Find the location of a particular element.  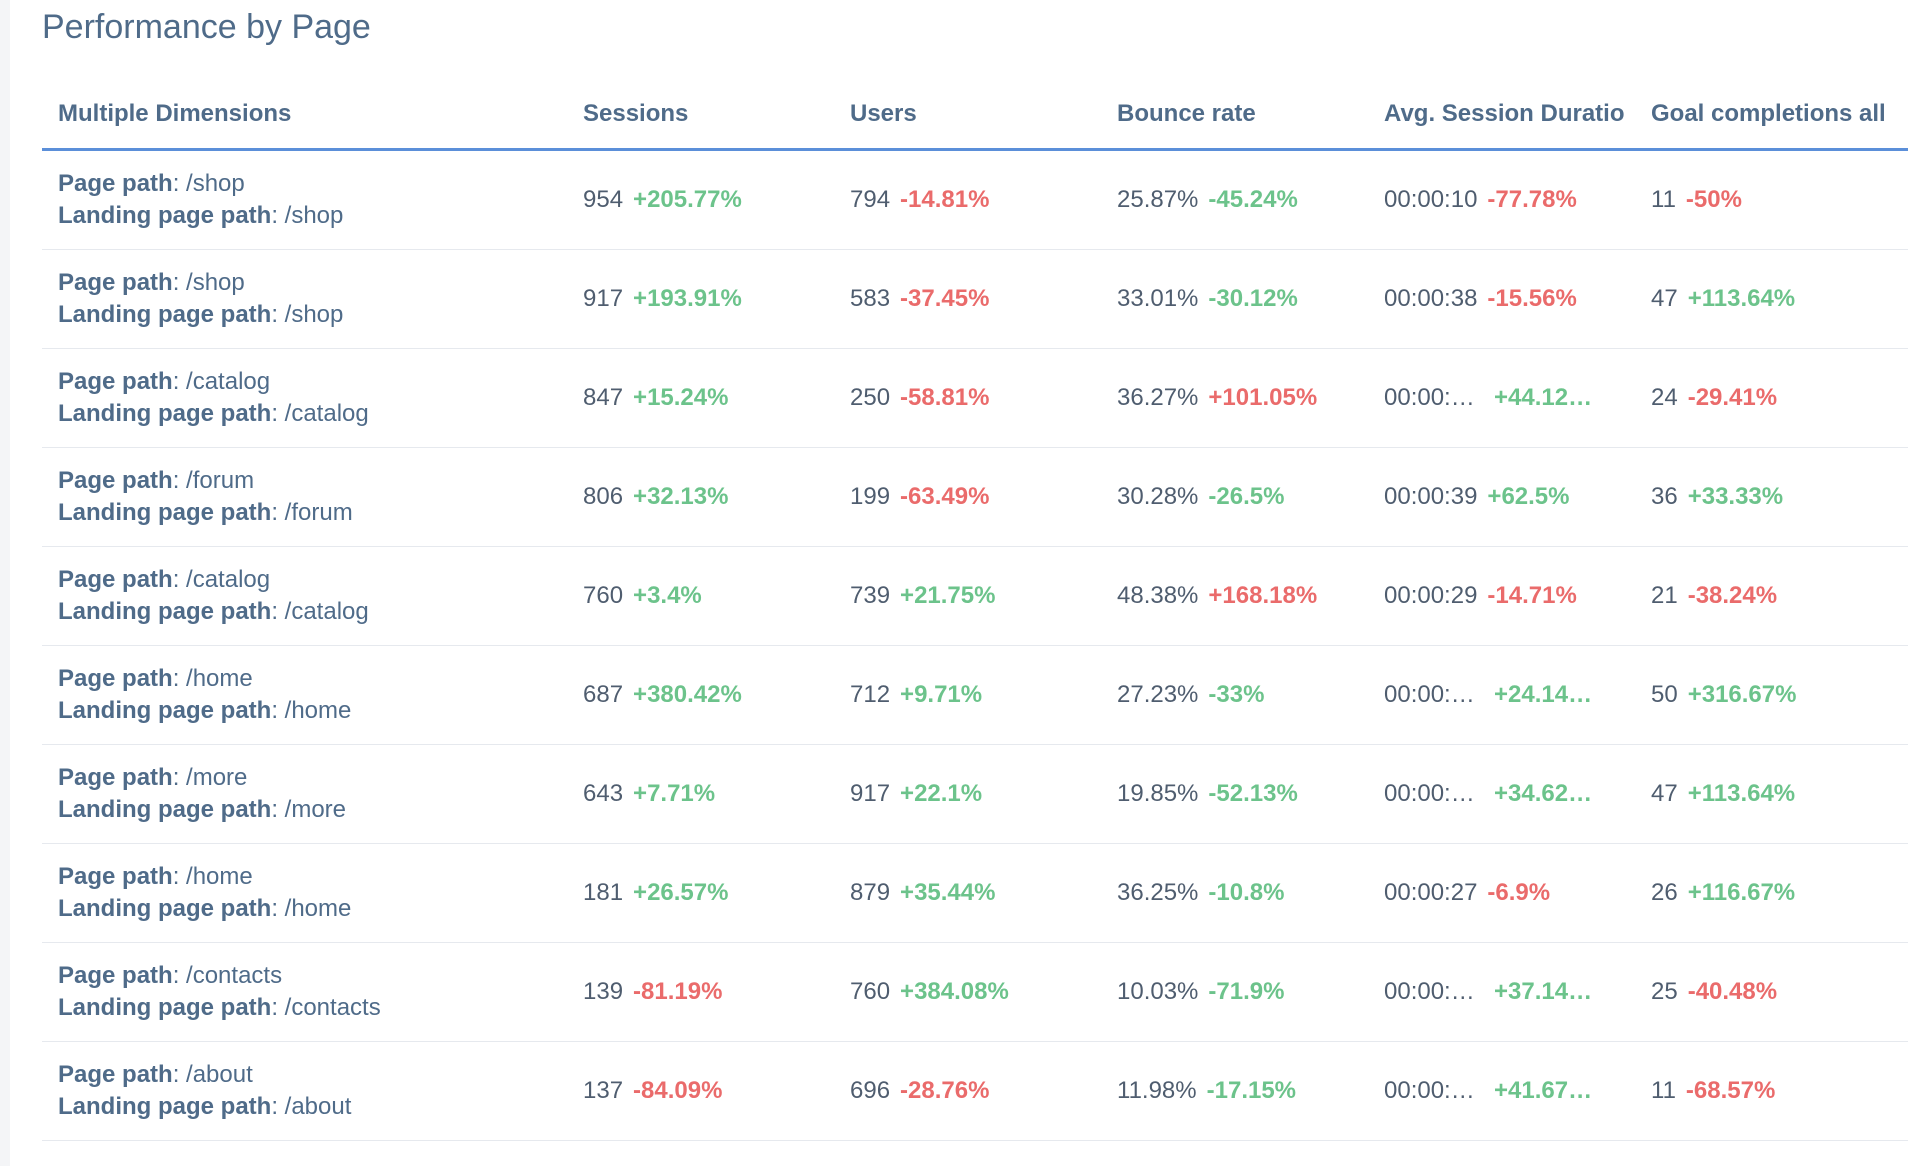

bounce-rate-delta: -52.13% is located at coordinates (1253, 793).